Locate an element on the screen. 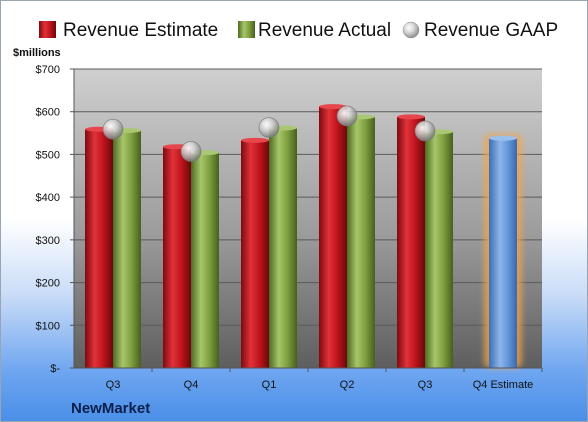 This screenshot has height=422, width=588. legend-swatch-estimate is located at coordinates (47, 29).